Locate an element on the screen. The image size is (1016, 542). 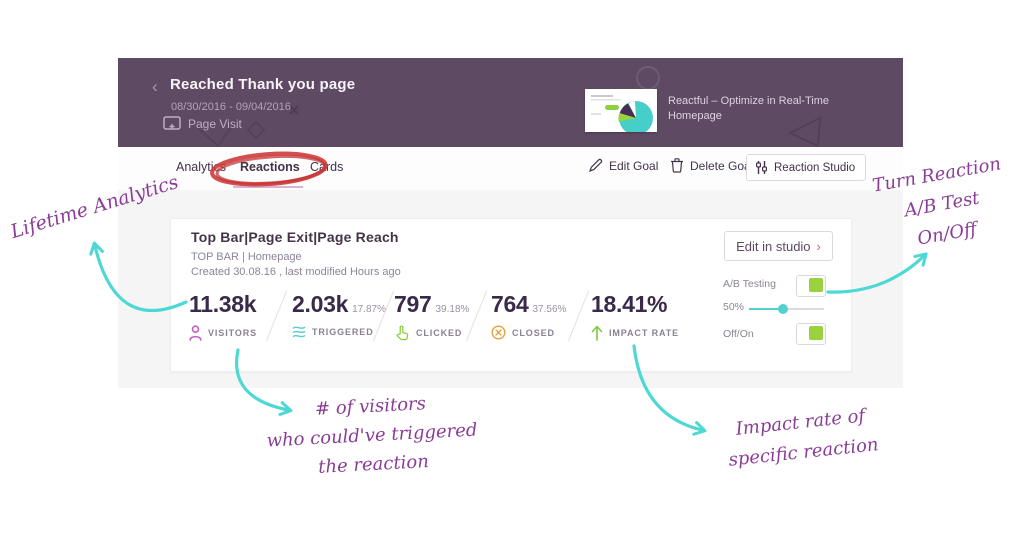
off-on-toggle is located at coordinates (811, 334).